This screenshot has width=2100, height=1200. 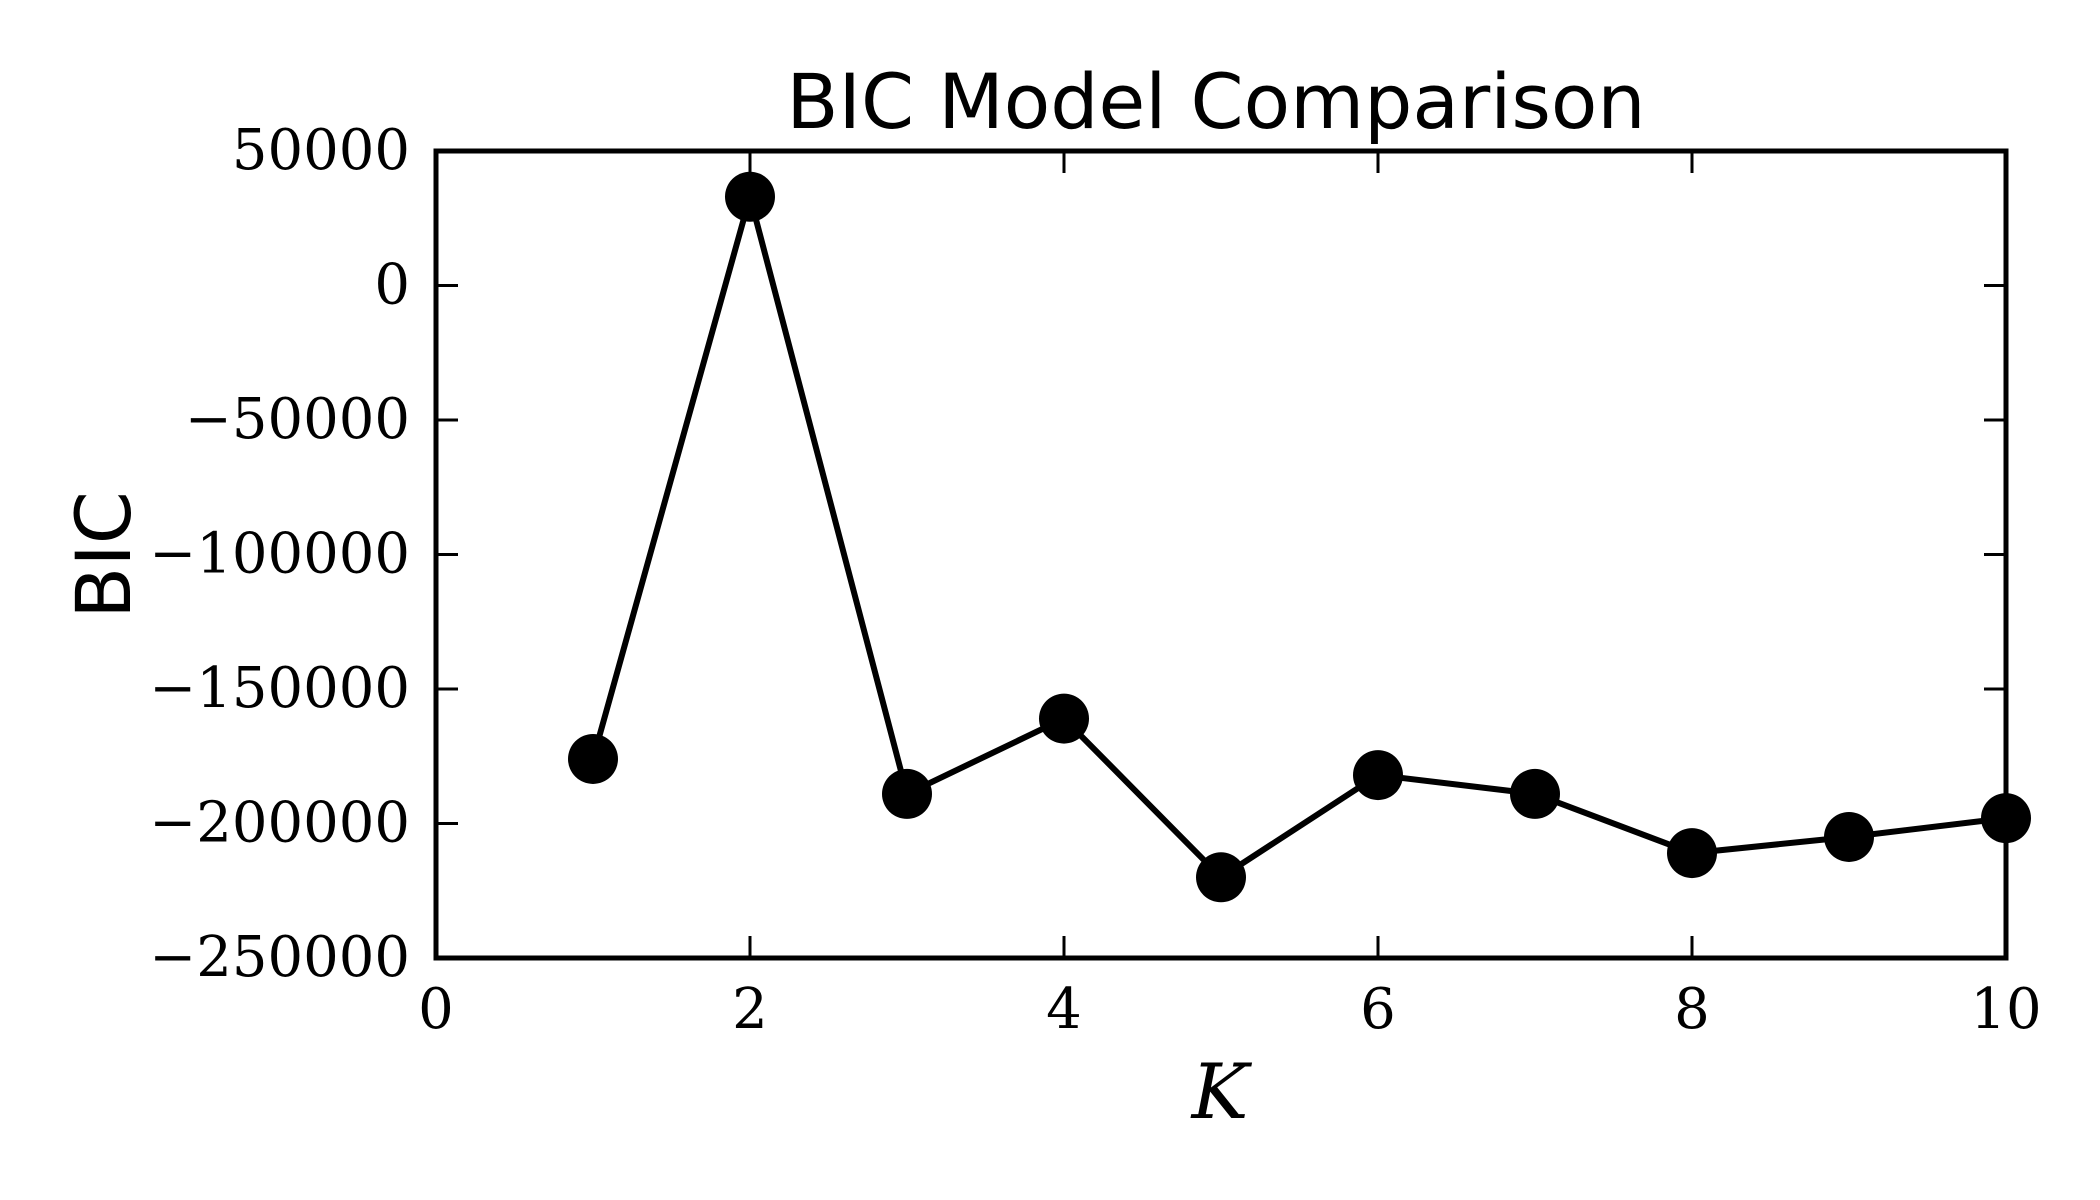 I want to click on x-tick-label: 2, so click(x=750, y=1009).